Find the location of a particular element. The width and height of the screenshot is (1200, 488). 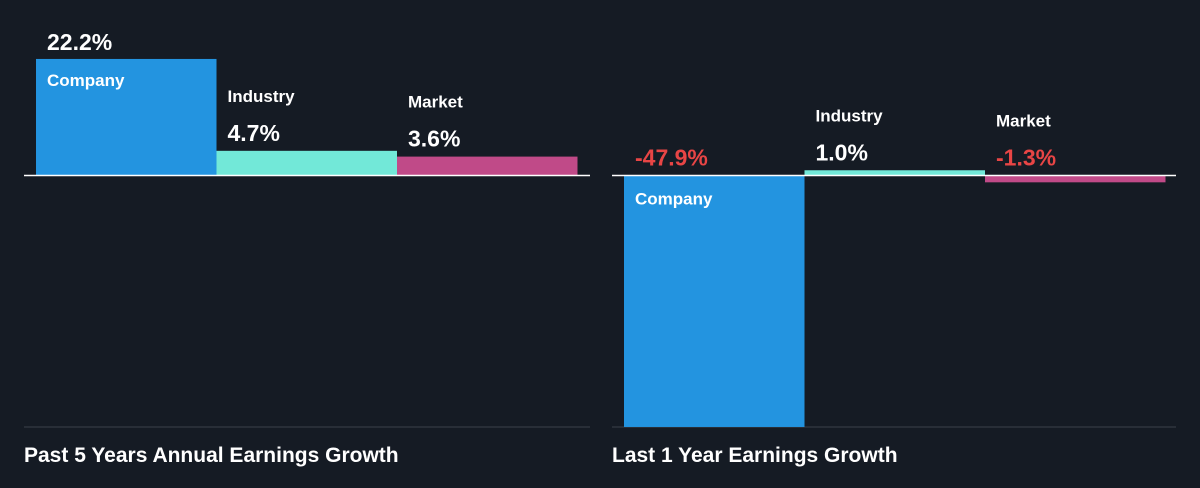

value-label-company-past-5-years: 22.2% is located at coordinates (79, 42).